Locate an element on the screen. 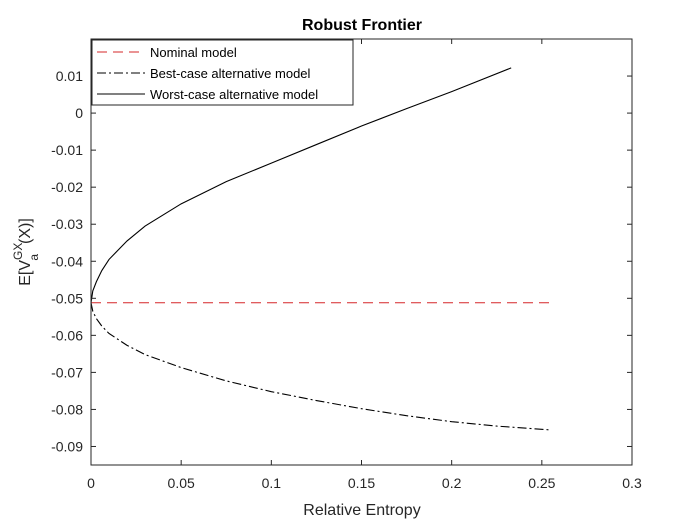 This screenshot has height=525, width=700. y-tick-label: -0.06 is located at coordinates (67, 335).